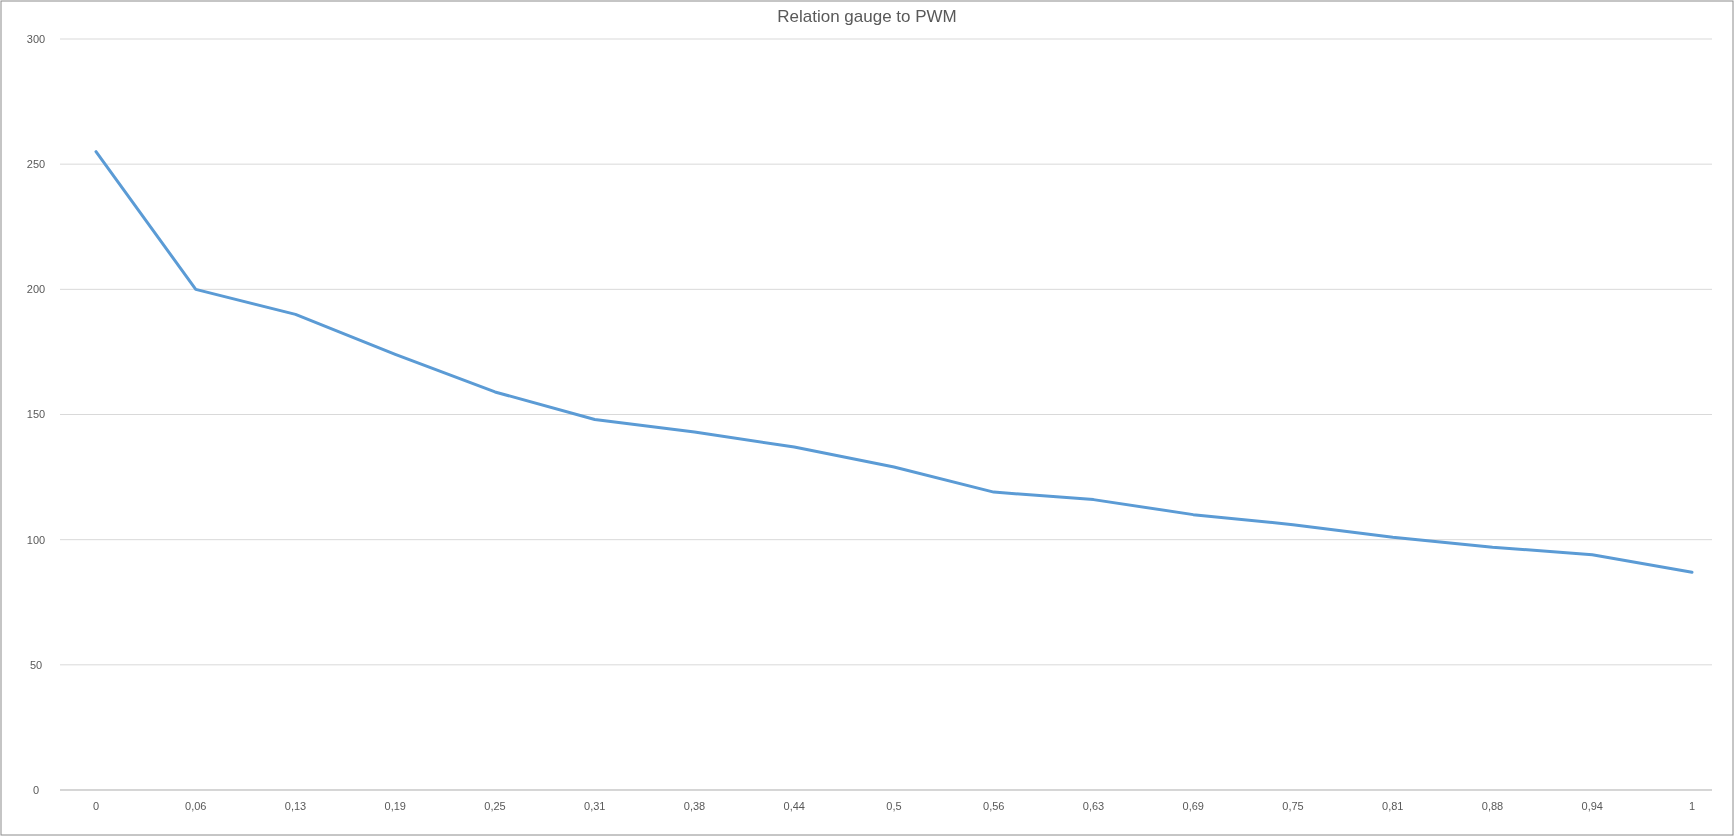  What do you see at coordinates (1393, 806) in the screenshot?
I see `x-tick-label: 0,81` at bounding box center [1393, 806].